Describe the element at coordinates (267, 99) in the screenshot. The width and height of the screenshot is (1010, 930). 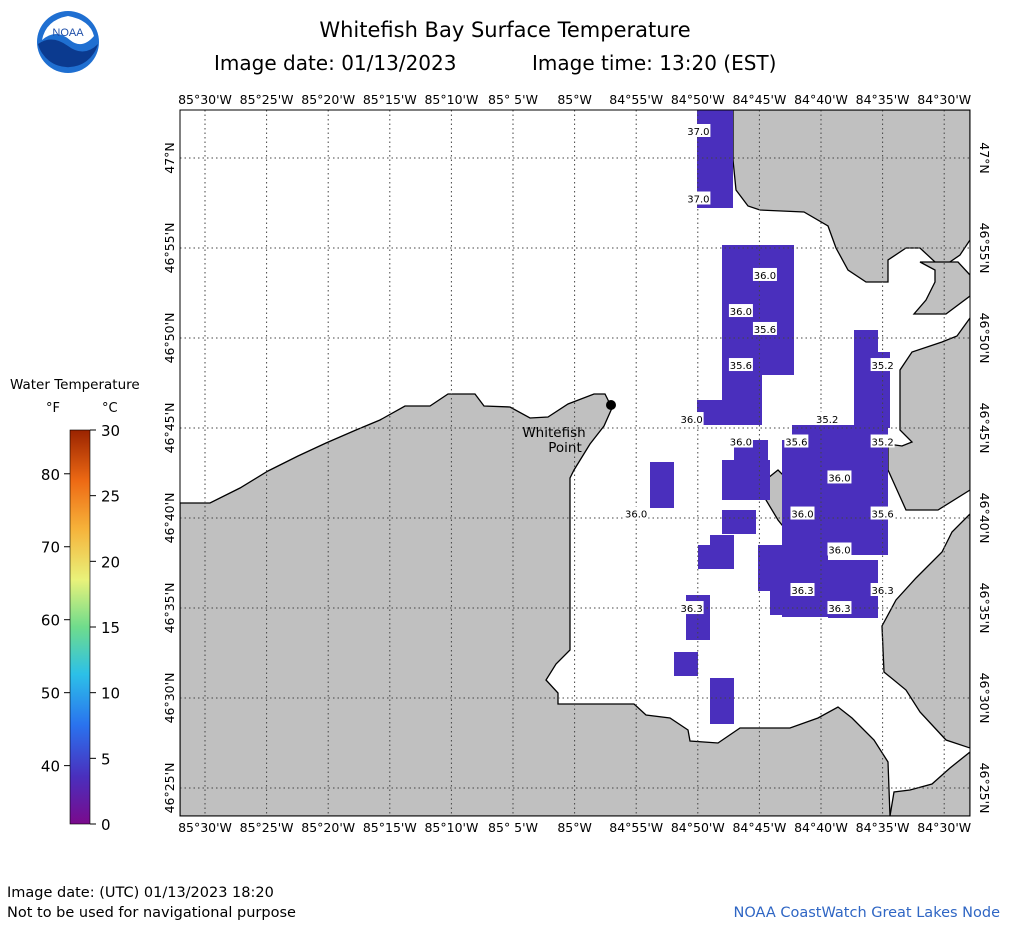
I see `lon-label-top: 85°25'W` at that location.